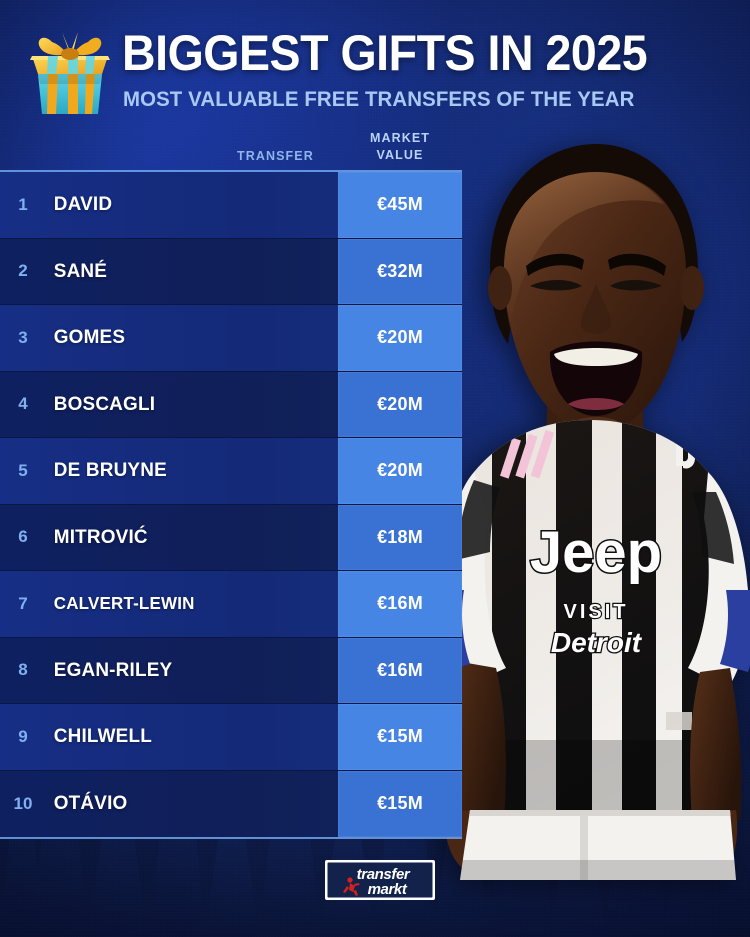 This screenshot has width=750, height=937. I want to click on logo-text-transfer: transfer, so click(384, 874).